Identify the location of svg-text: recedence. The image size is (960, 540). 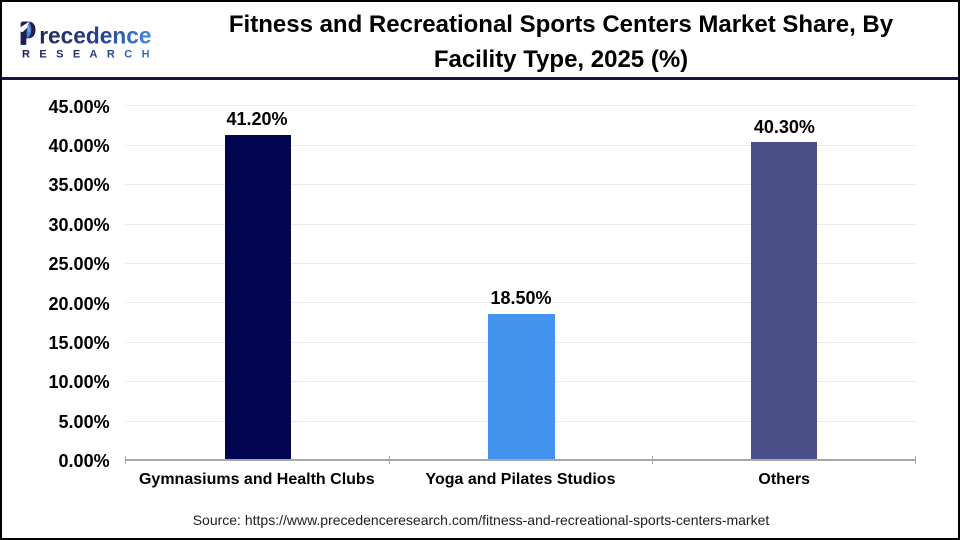
(95, 36).